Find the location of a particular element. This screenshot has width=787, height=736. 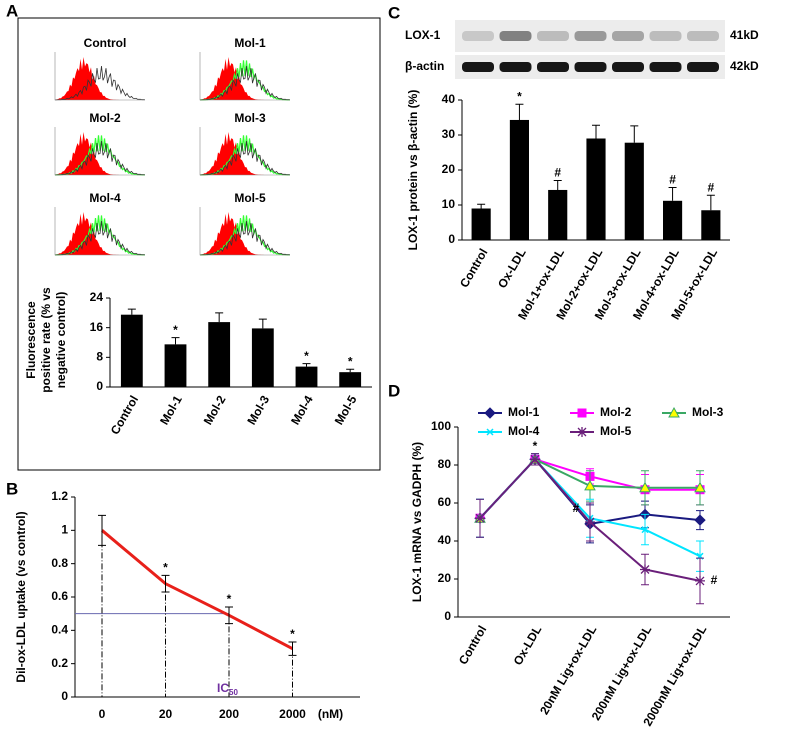

x-tick-label: Mol-5 is located at coordinates (346, 410).